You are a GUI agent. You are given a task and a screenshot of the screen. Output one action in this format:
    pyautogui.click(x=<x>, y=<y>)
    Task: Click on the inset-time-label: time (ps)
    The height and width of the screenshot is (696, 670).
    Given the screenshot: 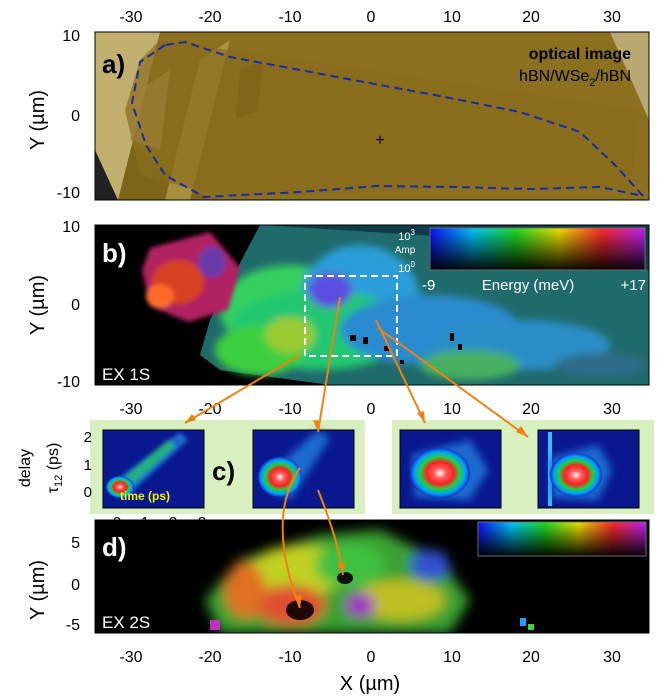 What is the action you would take?
    pyautogui.click(x=145, y=496)
    